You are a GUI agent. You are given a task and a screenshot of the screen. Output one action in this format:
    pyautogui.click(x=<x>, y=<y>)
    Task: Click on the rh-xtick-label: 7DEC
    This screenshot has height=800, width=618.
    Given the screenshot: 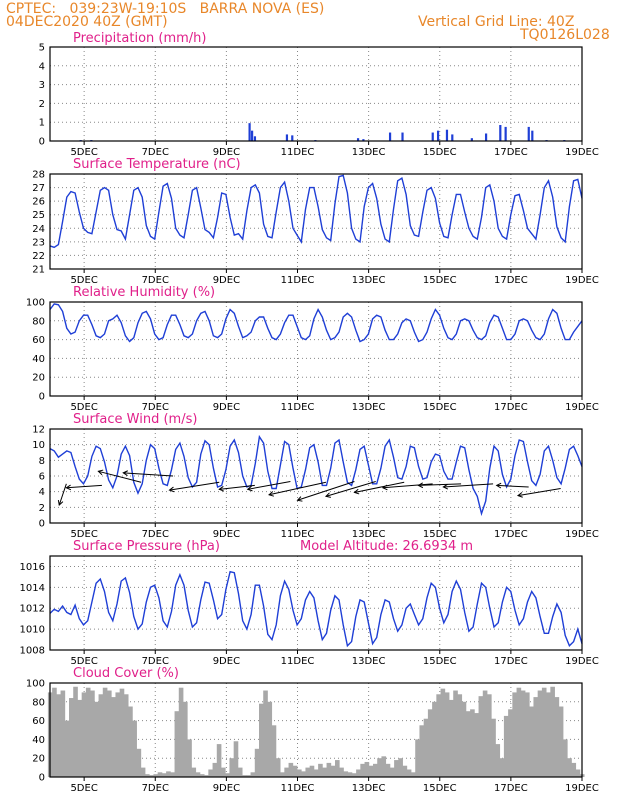 What is the action you would take?
    pyautogui.click(x=155, y=407)
    